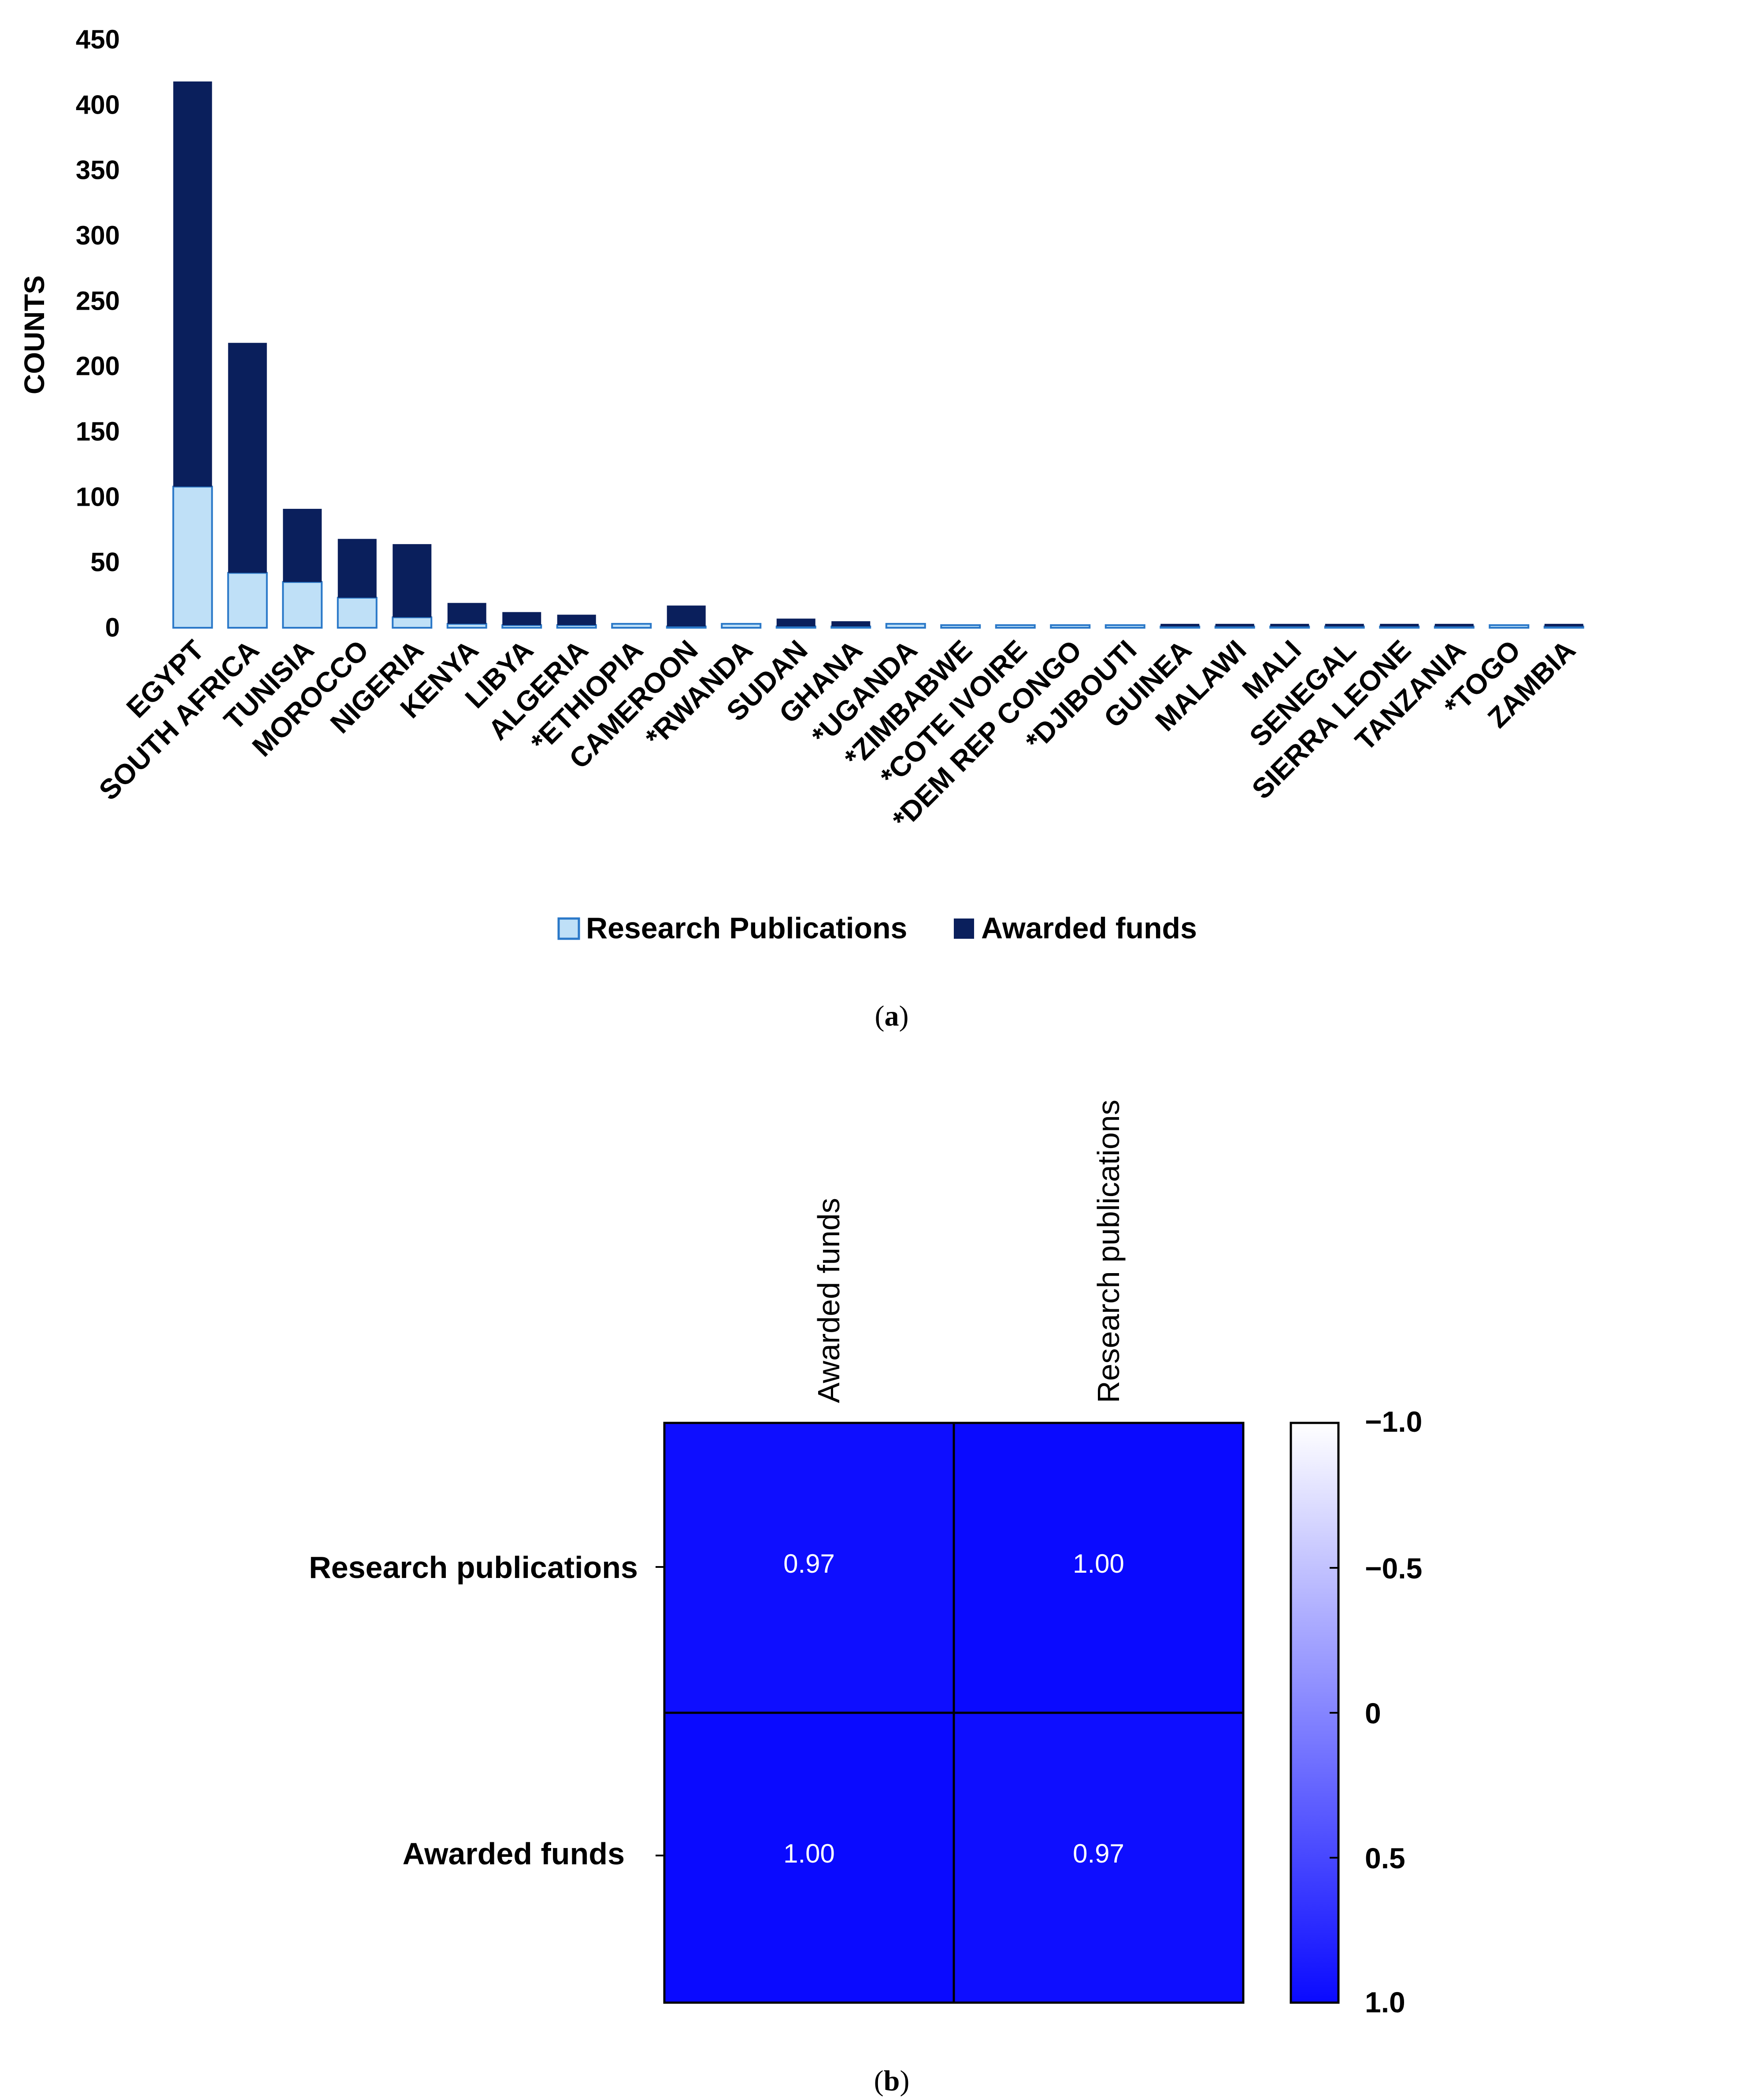 The image size is (1753, 2100). Describe the element at coordinates (105, 562) in the screenshot. I see `y-tick-label: 50` at that location.